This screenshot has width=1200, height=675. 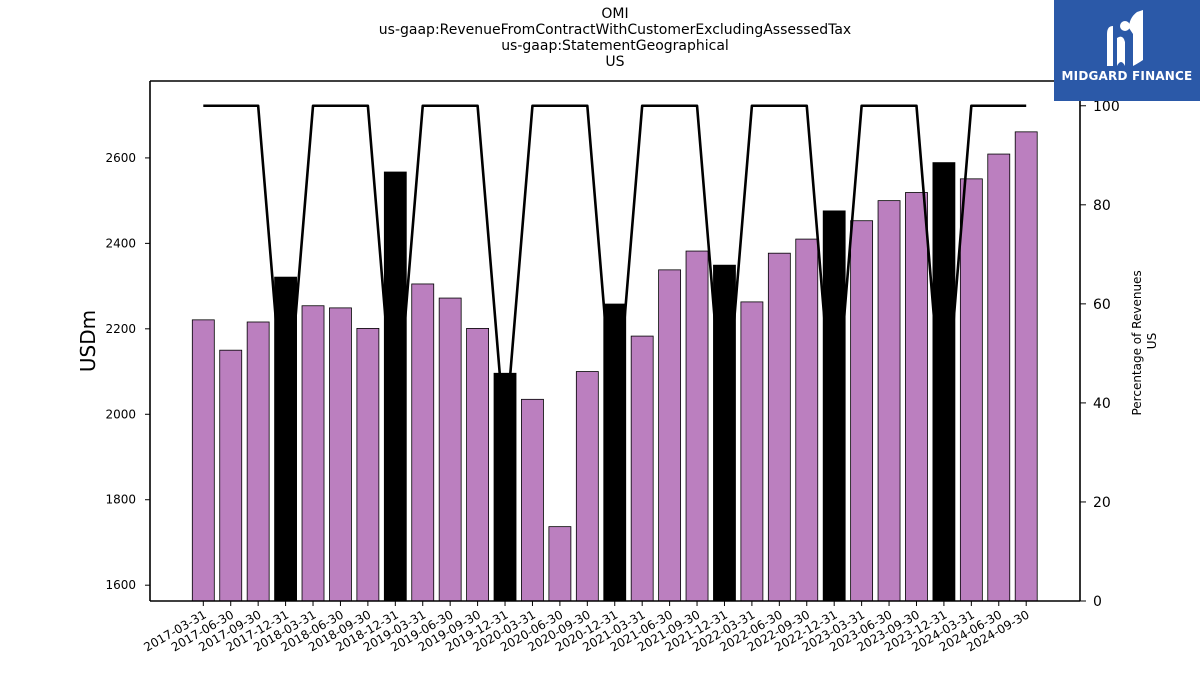 What do you see at coordinates (88, 341) in the screenshot?
I see `y-axis-label: USDm` at bounding box center [88, 341].